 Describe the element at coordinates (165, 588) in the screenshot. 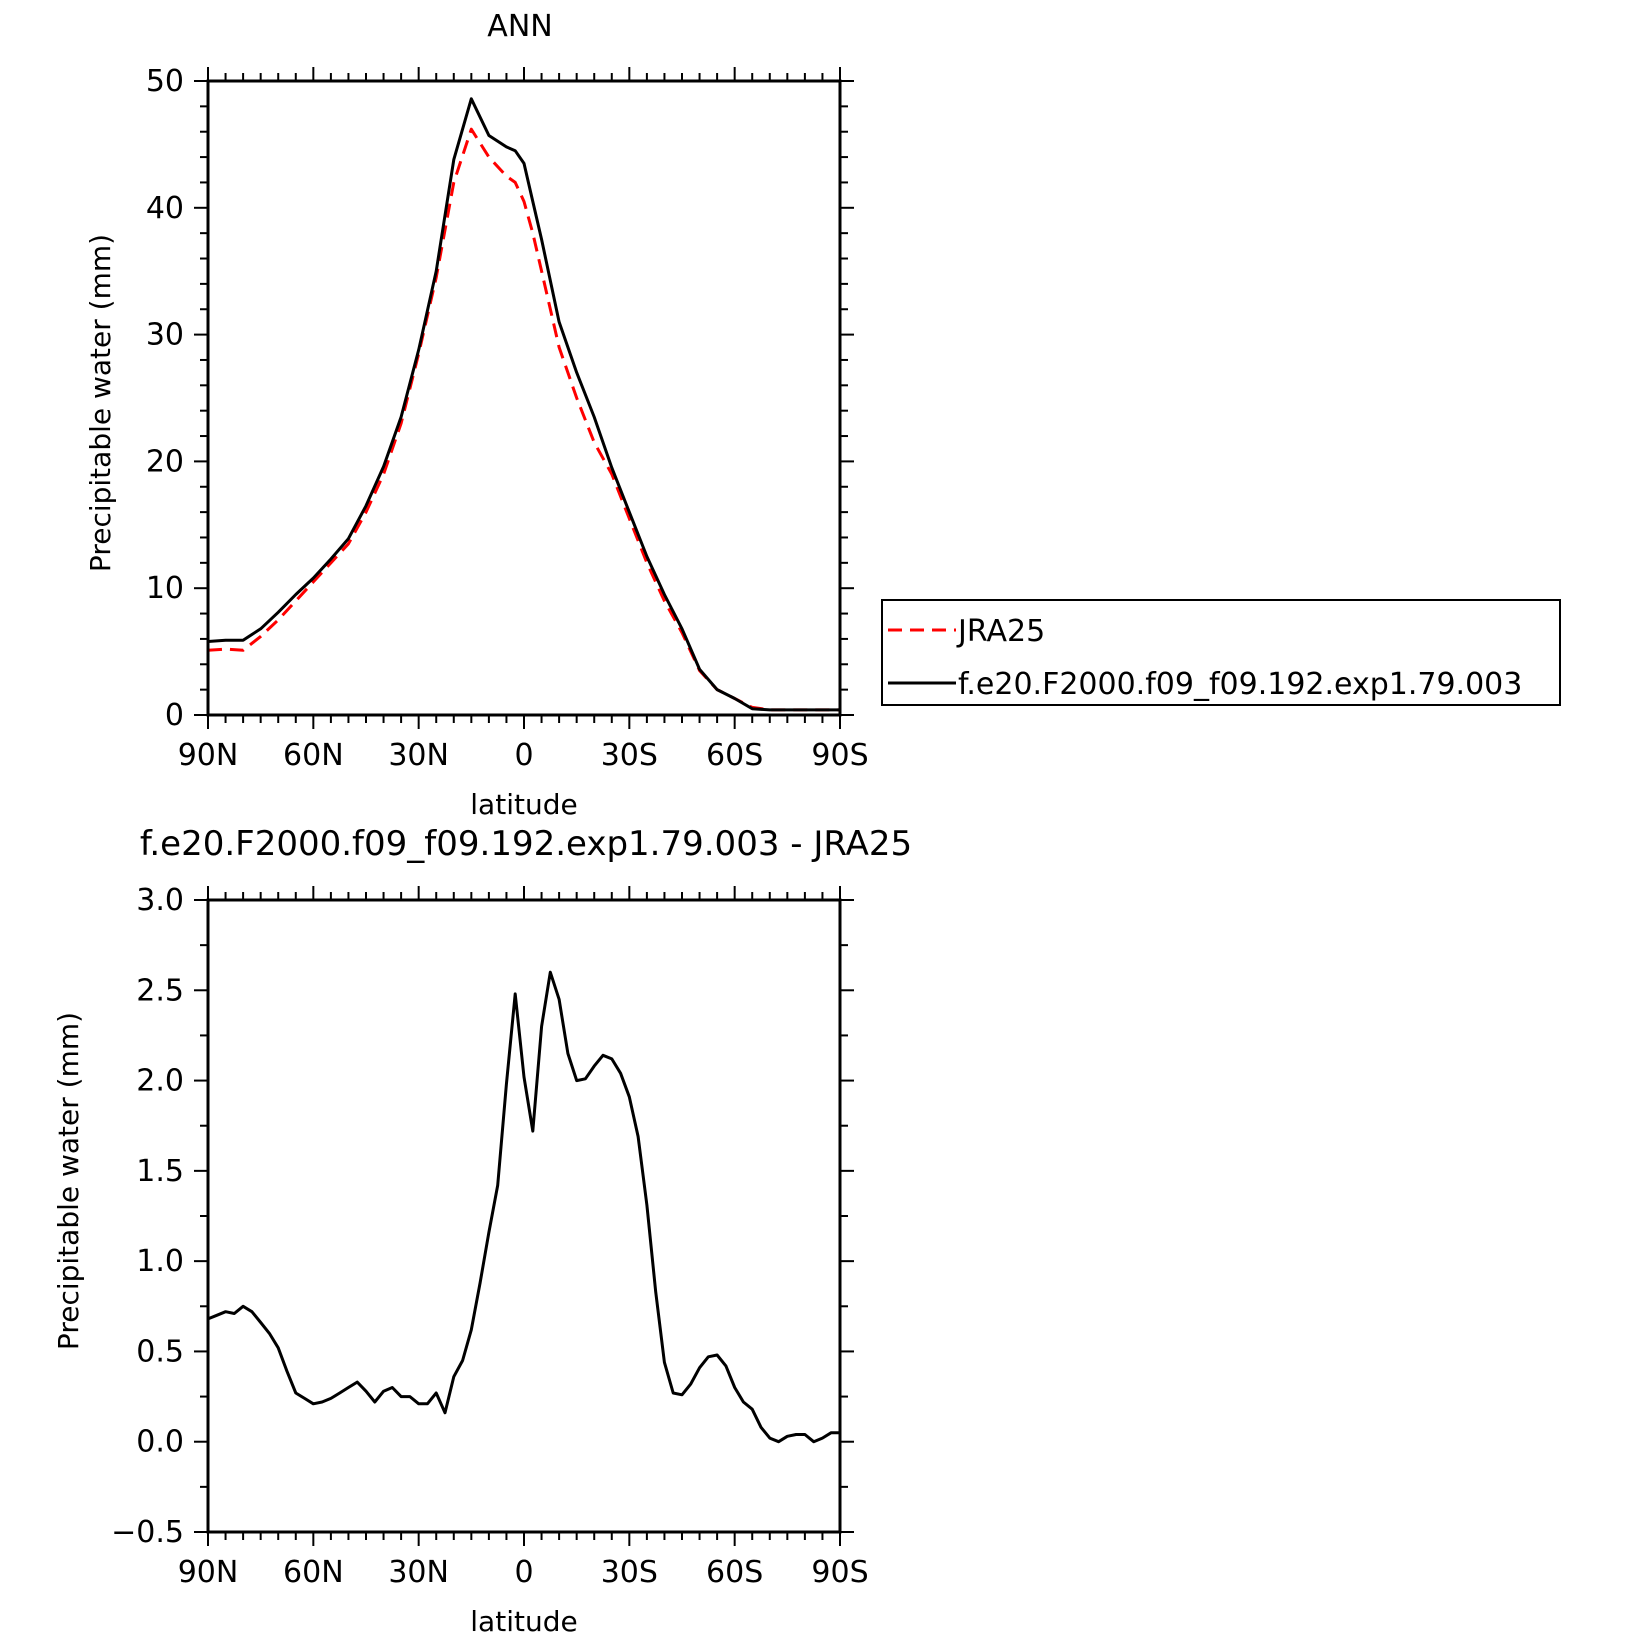

I see `y-tick-label: 10` at that location.